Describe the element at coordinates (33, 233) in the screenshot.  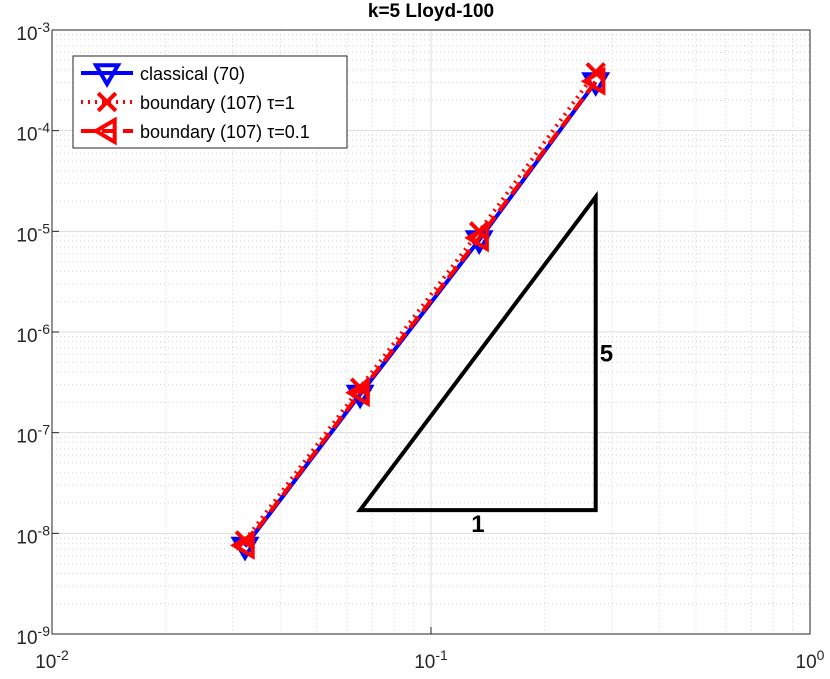
I see `y-tick-label: 10⁻⁵` at that location.